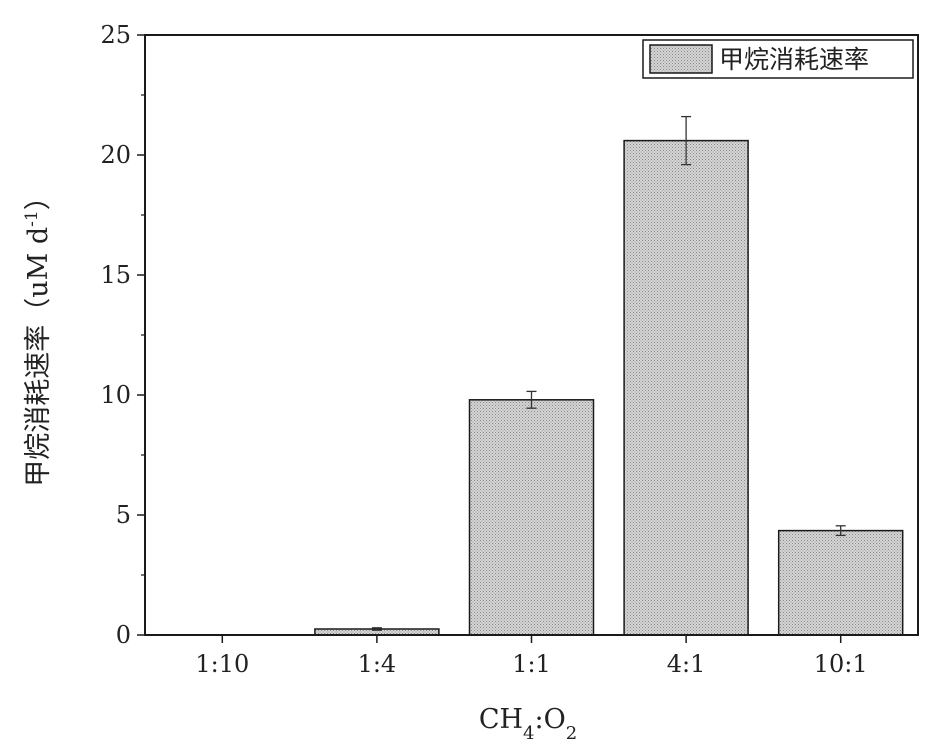 This screenshot has width=930, height=748. I want to click on y-tick-label-3: 15, so click(115, 275).